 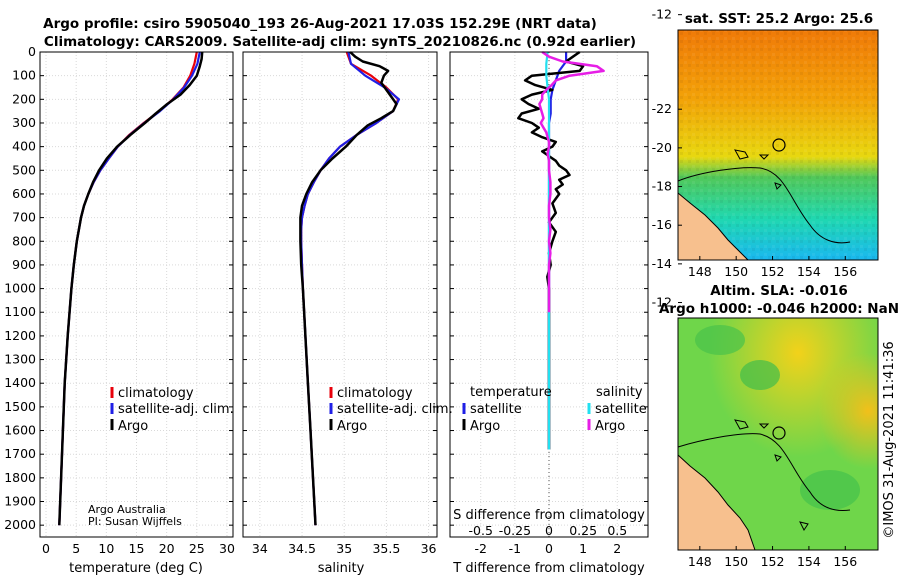 I want to click on legend-t-argo-label: Argo, so click(x=485, y=426).